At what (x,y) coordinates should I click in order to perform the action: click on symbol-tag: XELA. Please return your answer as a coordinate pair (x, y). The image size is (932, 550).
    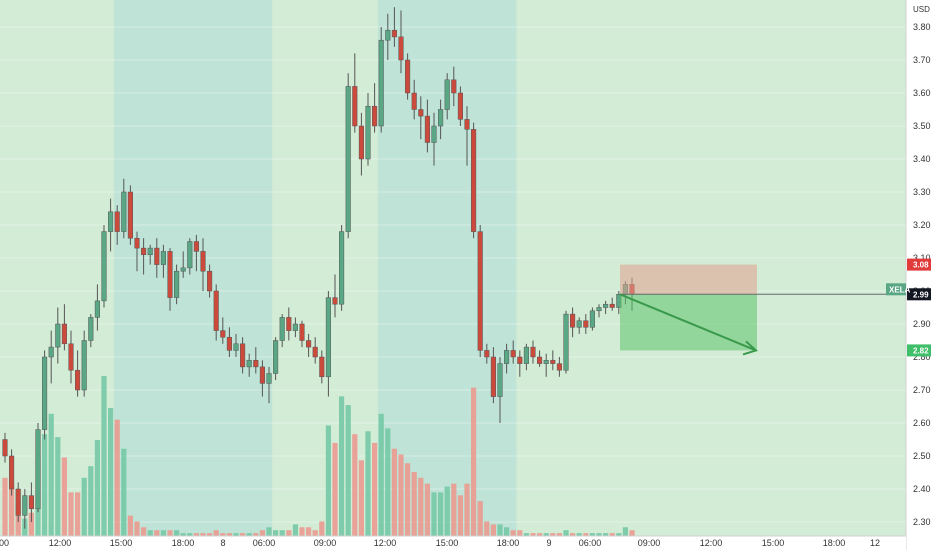
    Looking at the image, I should click on (898, 289).